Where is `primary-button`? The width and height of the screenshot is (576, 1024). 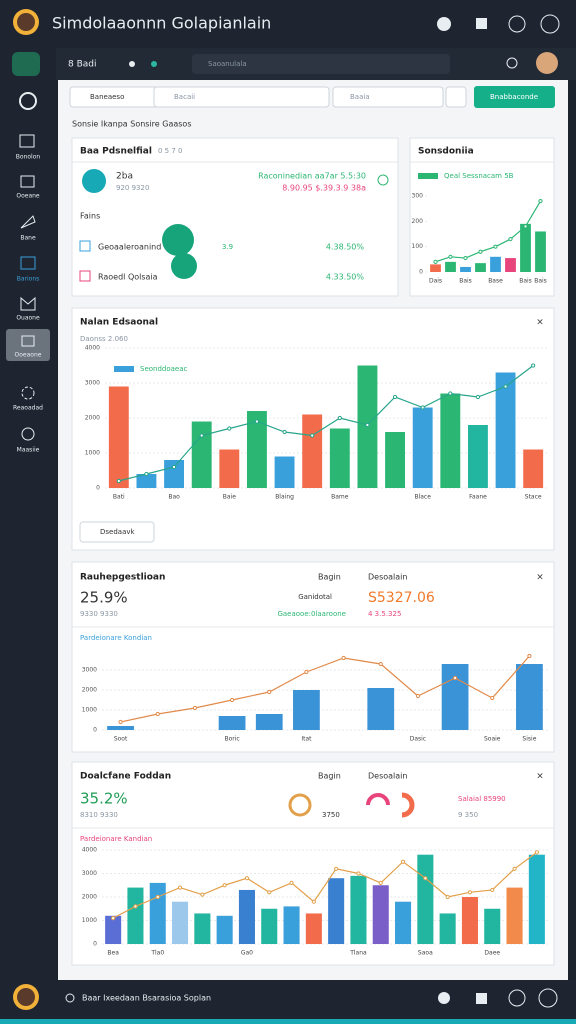 primary-button is located at coordinates (514, 97).